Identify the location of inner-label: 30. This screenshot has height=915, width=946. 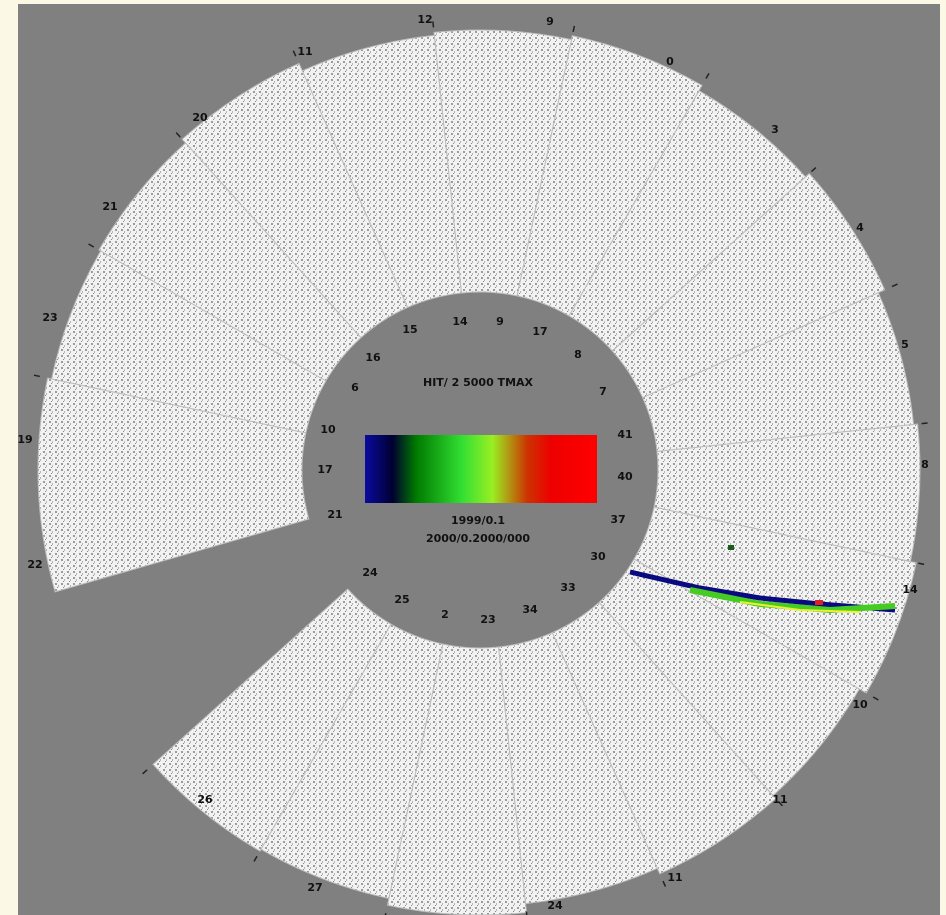
(598, 556).